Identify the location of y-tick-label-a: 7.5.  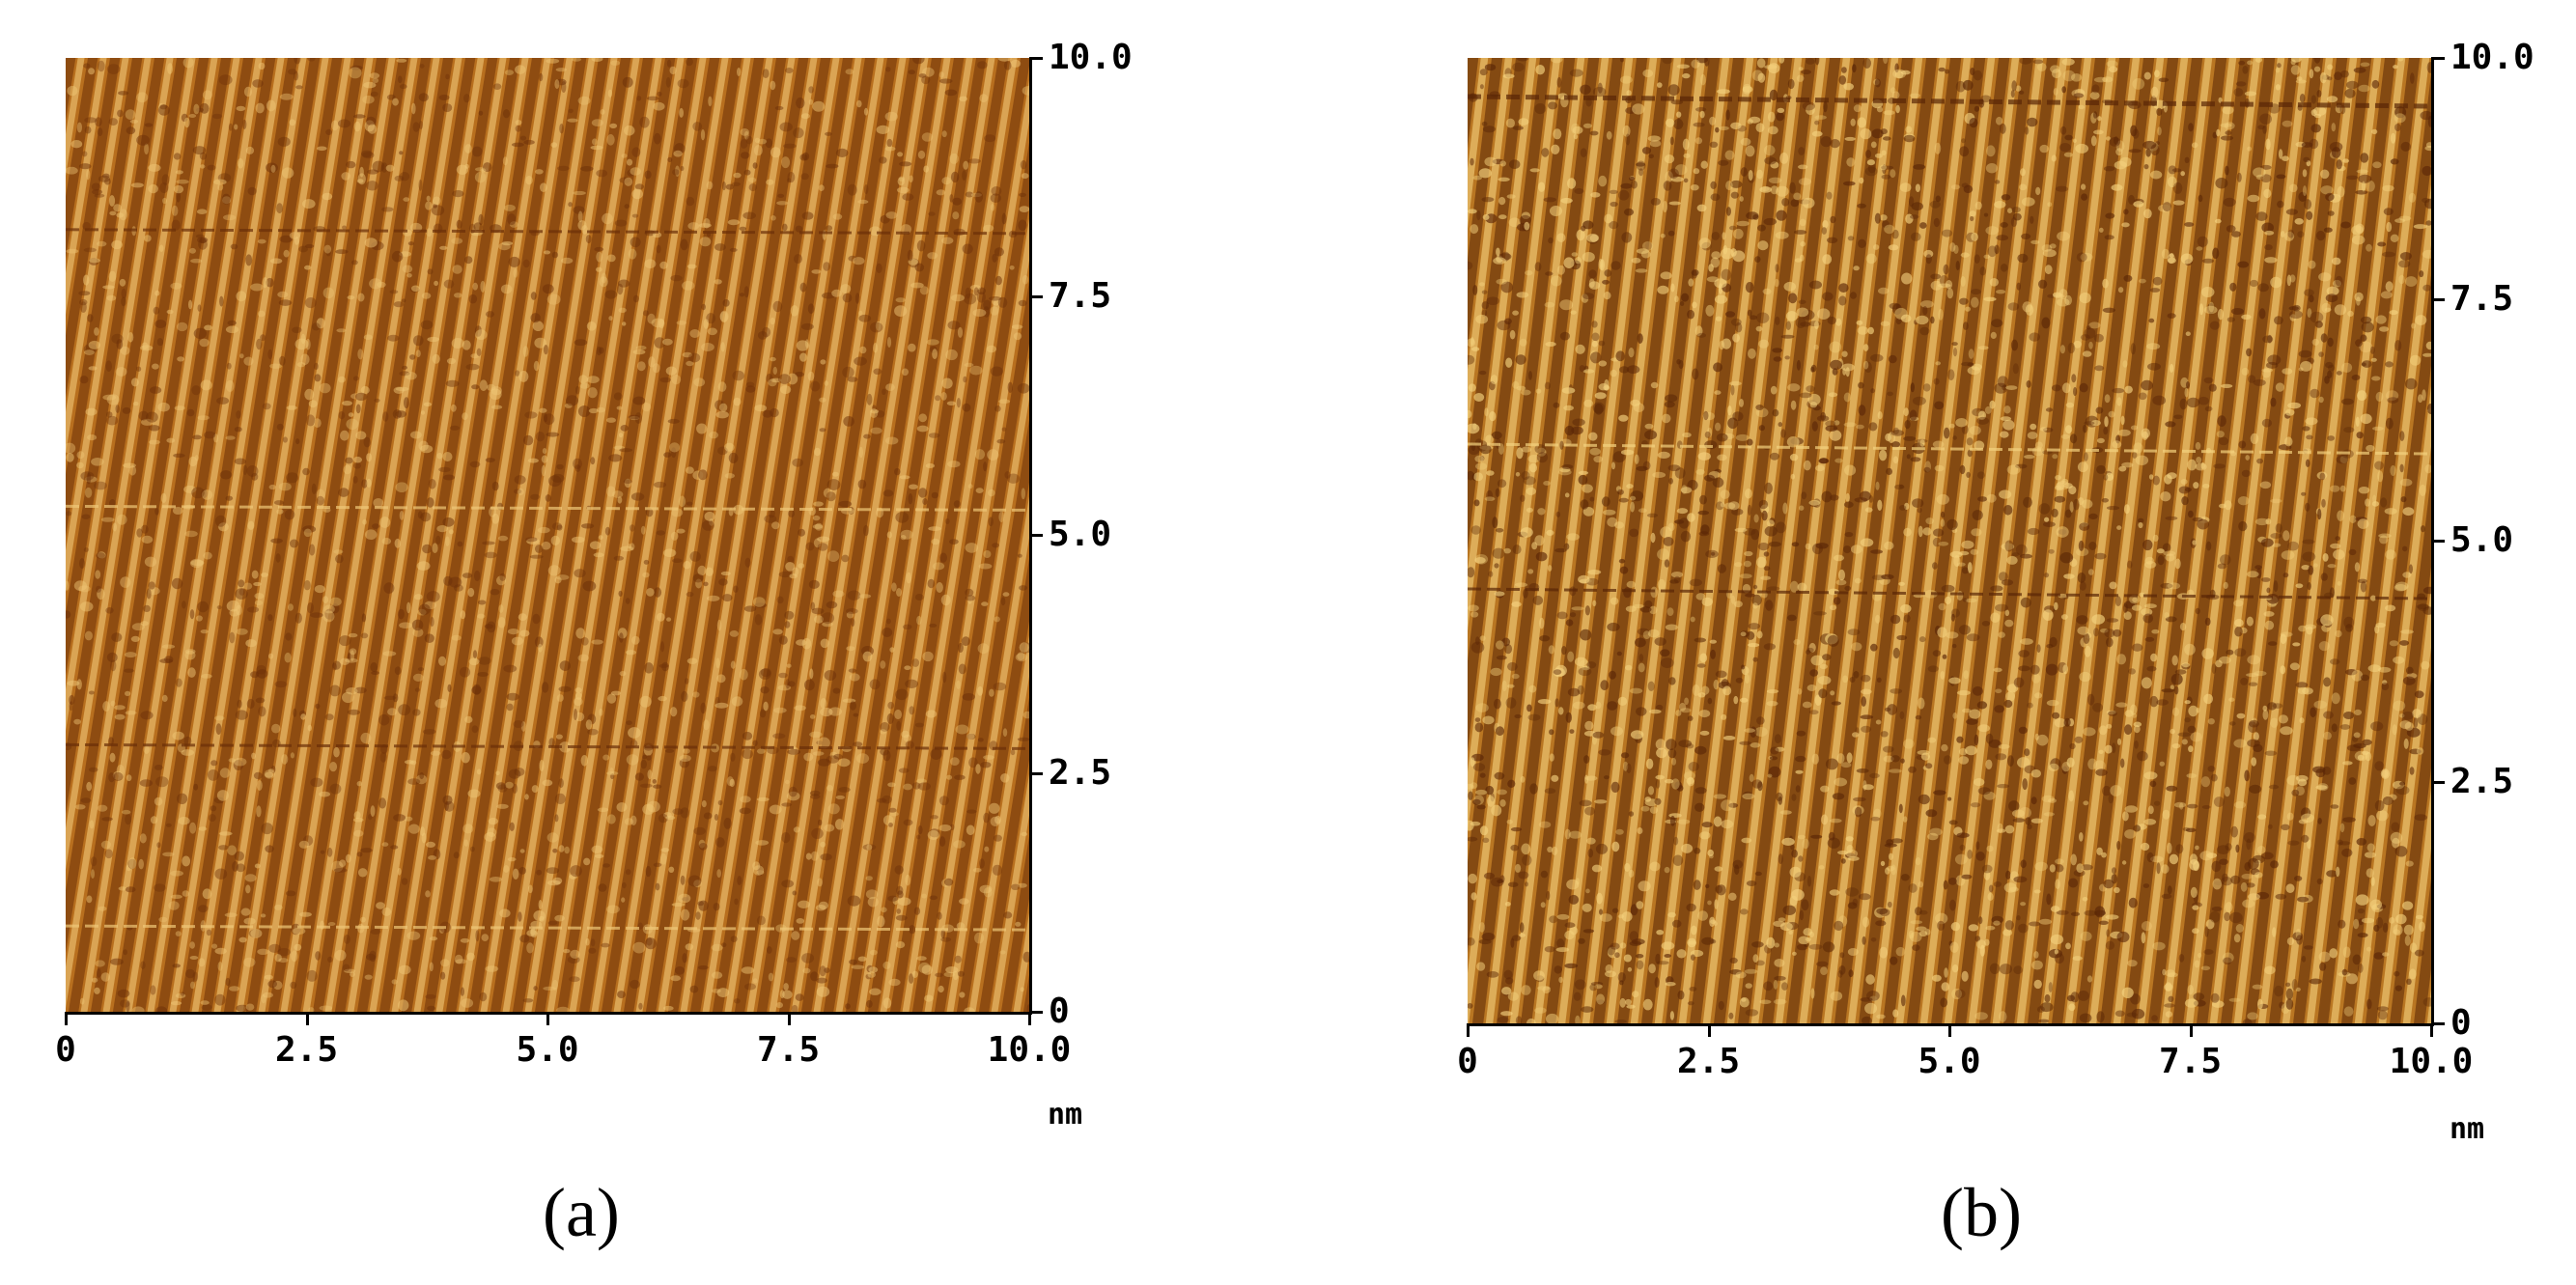
(1080, 296).